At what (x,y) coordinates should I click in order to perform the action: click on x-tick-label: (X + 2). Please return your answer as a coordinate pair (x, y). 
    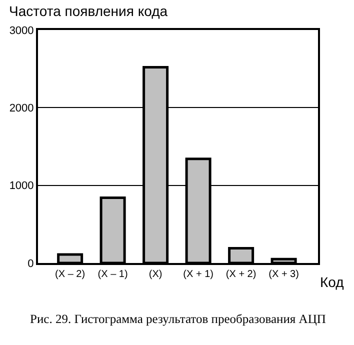
    Looking at the image, I should click on (241, 274).